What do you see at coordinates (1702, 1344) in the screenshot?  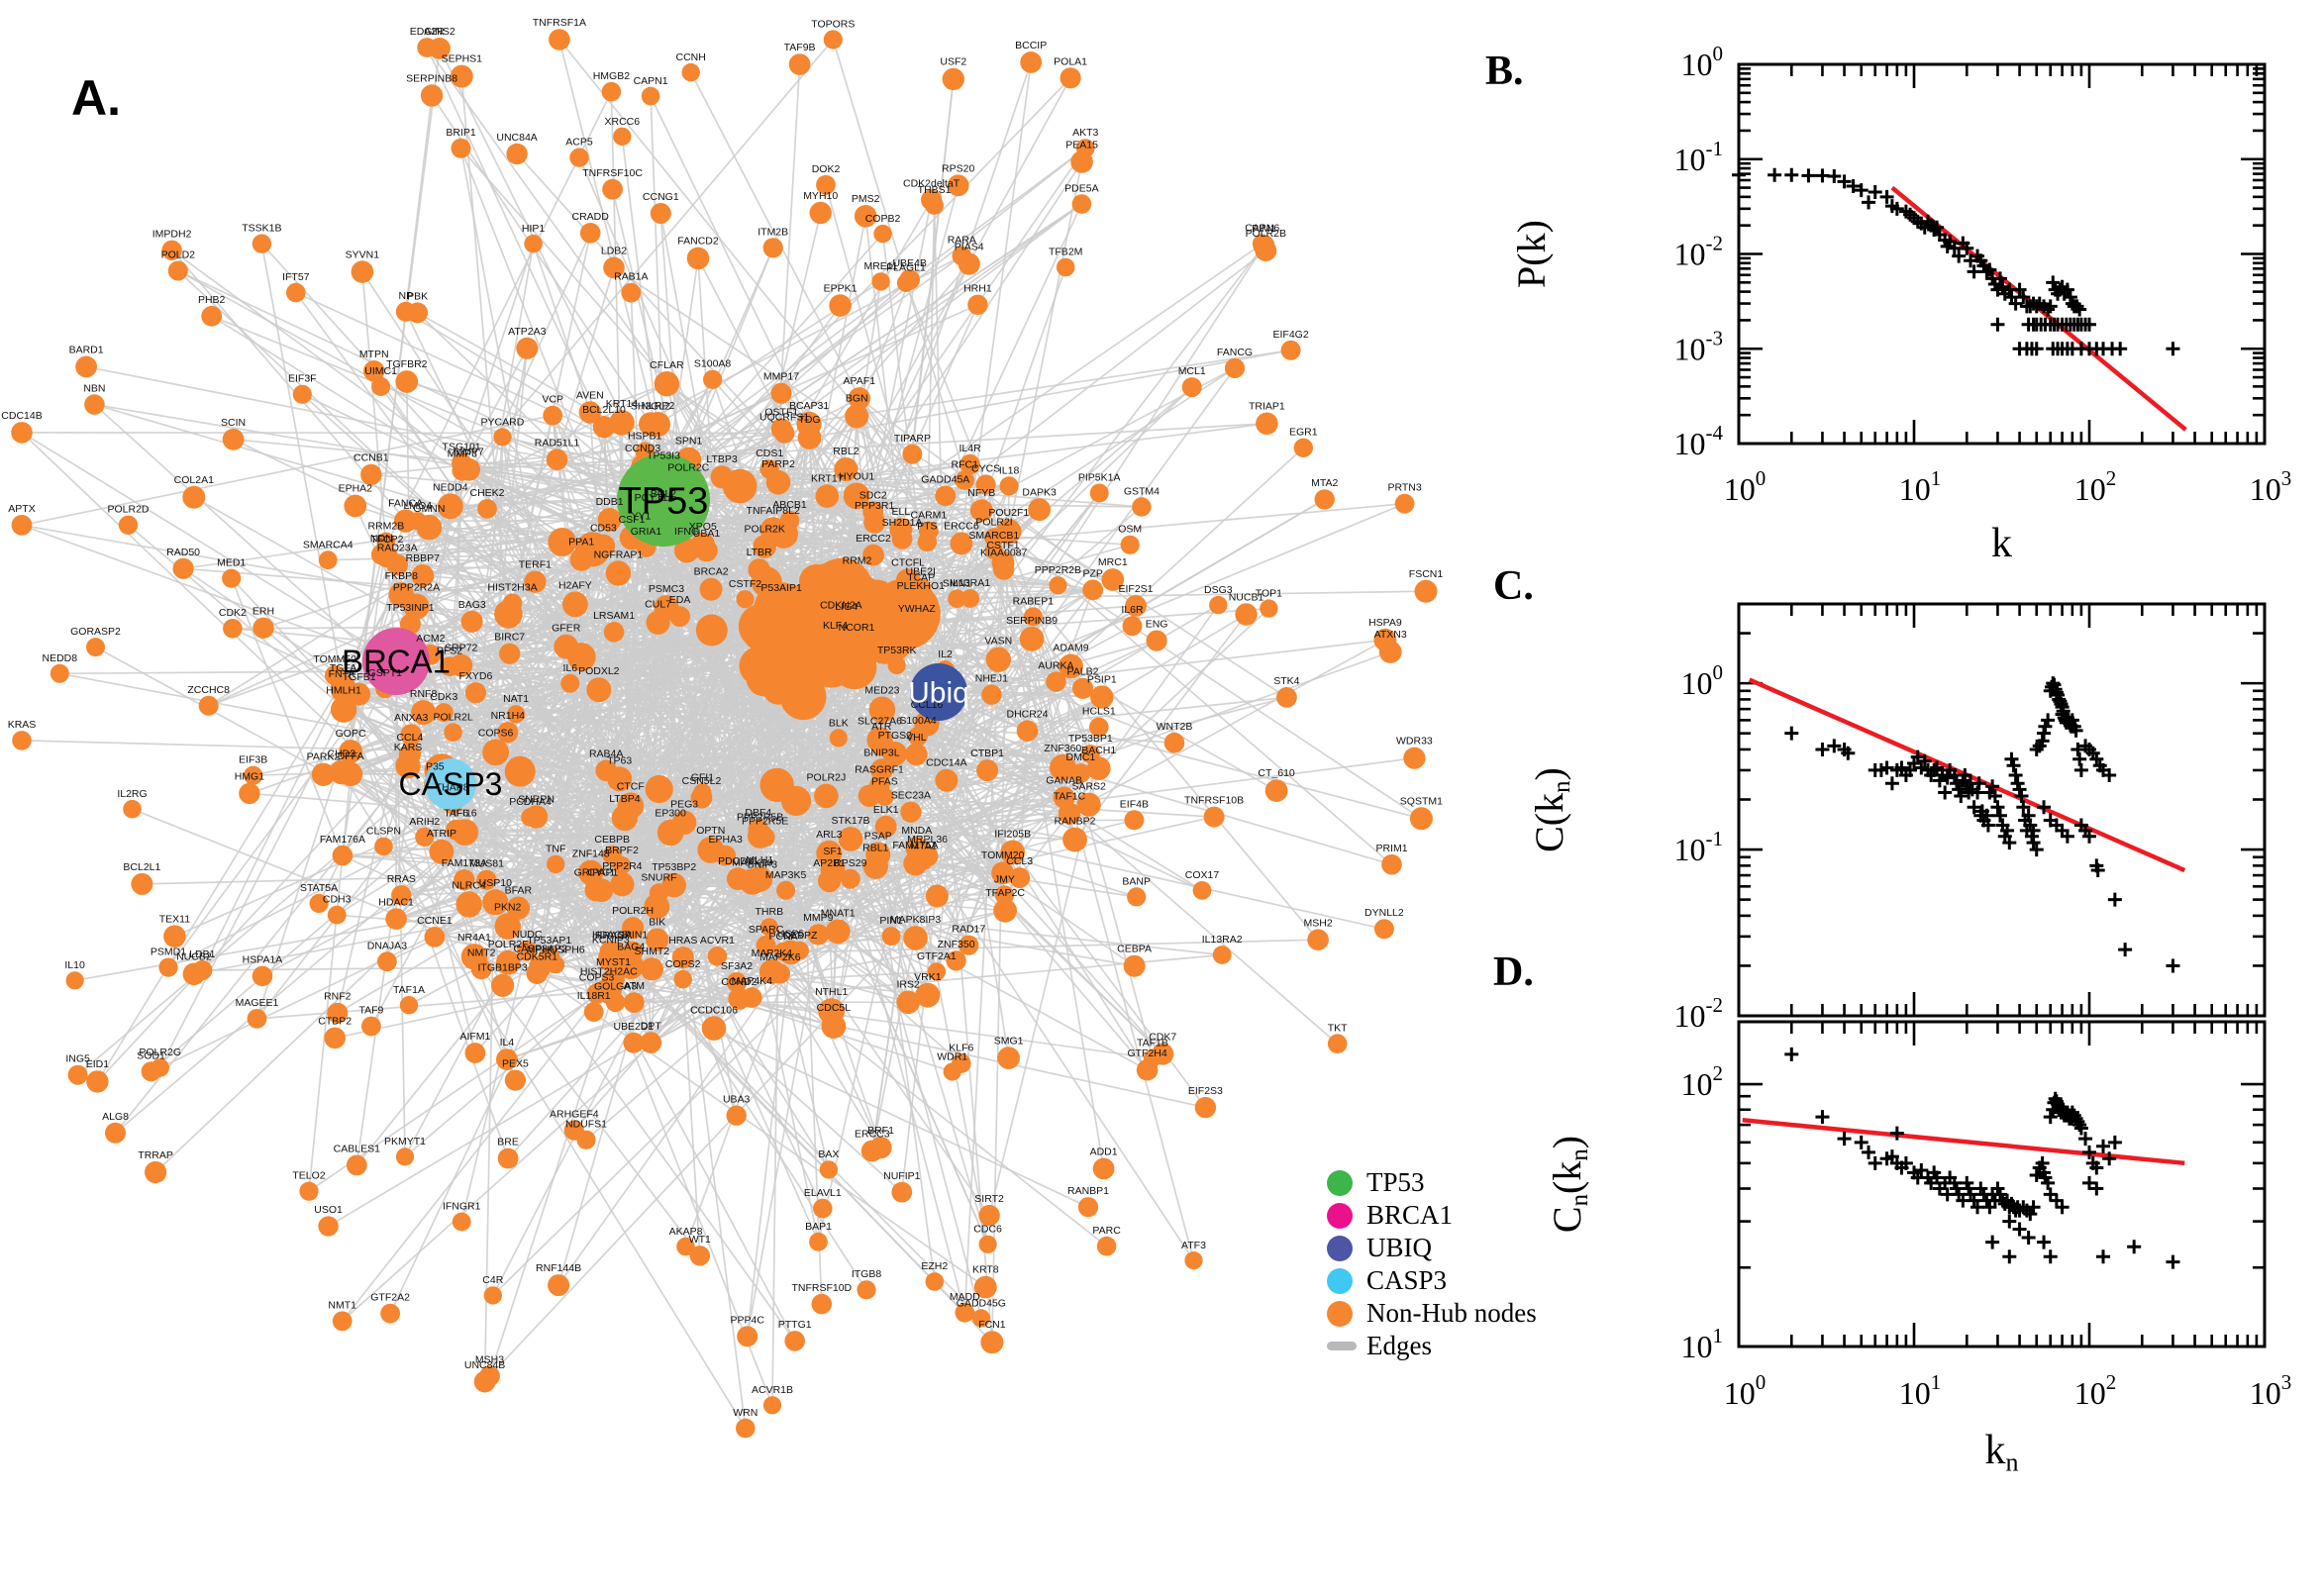 I see `y-tick-label: 10¹` at bounding box center [1702, 1344].